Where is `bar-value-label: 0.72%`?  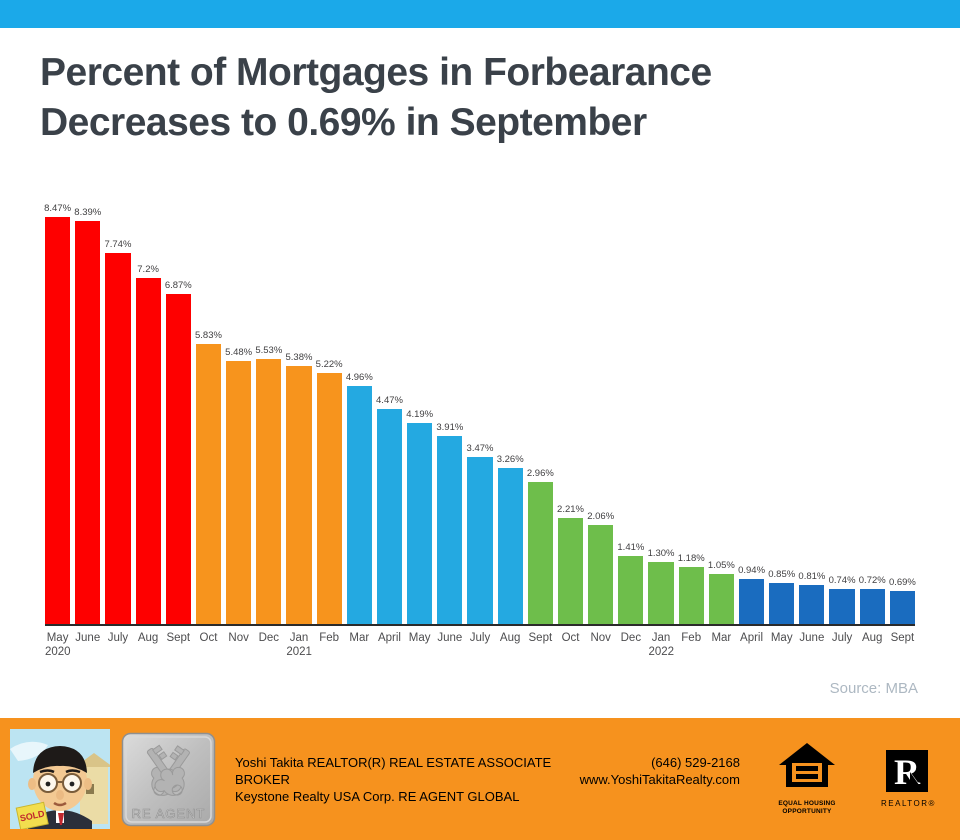
bar-value-label: 0.72% is located at coordinates (872, 581).